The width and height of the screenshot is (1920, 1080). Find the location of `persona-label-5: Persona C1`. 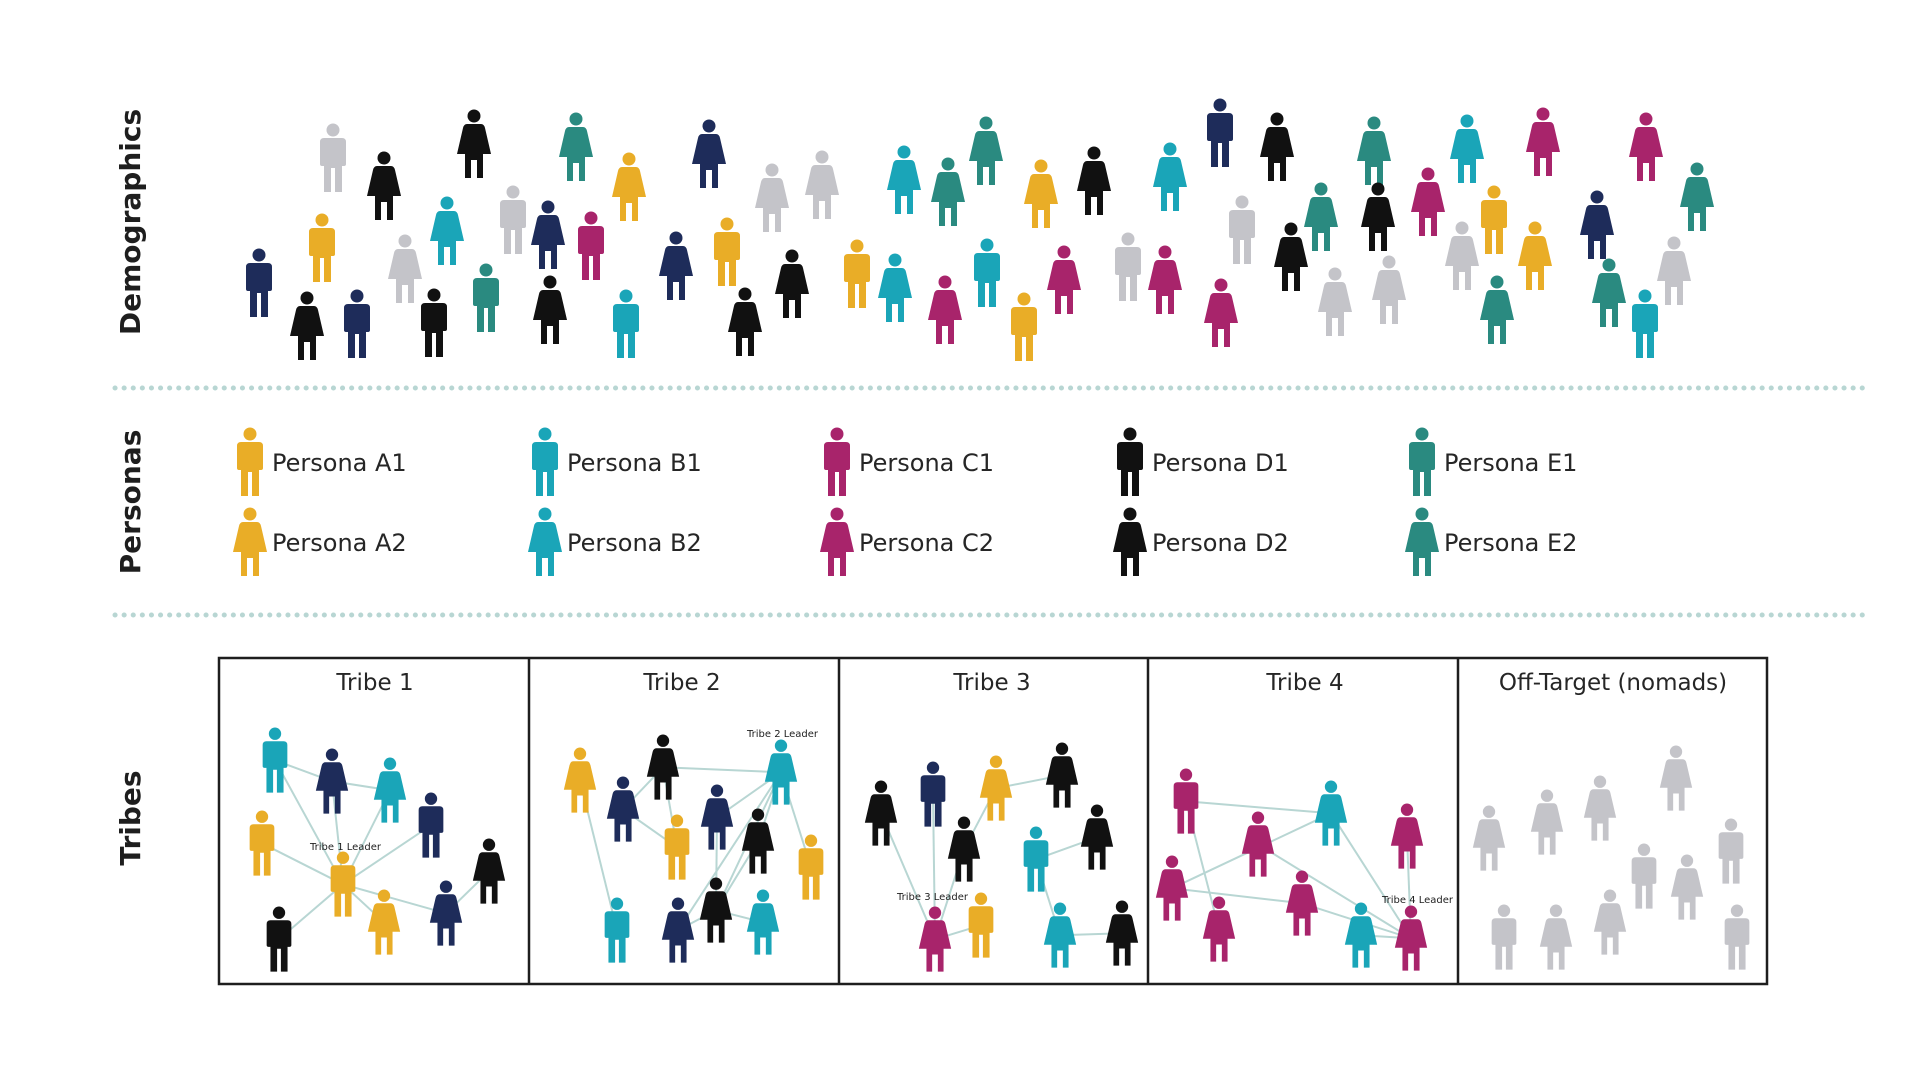

persona-label-5: Persona C1 is located at coordinates (926, 463).